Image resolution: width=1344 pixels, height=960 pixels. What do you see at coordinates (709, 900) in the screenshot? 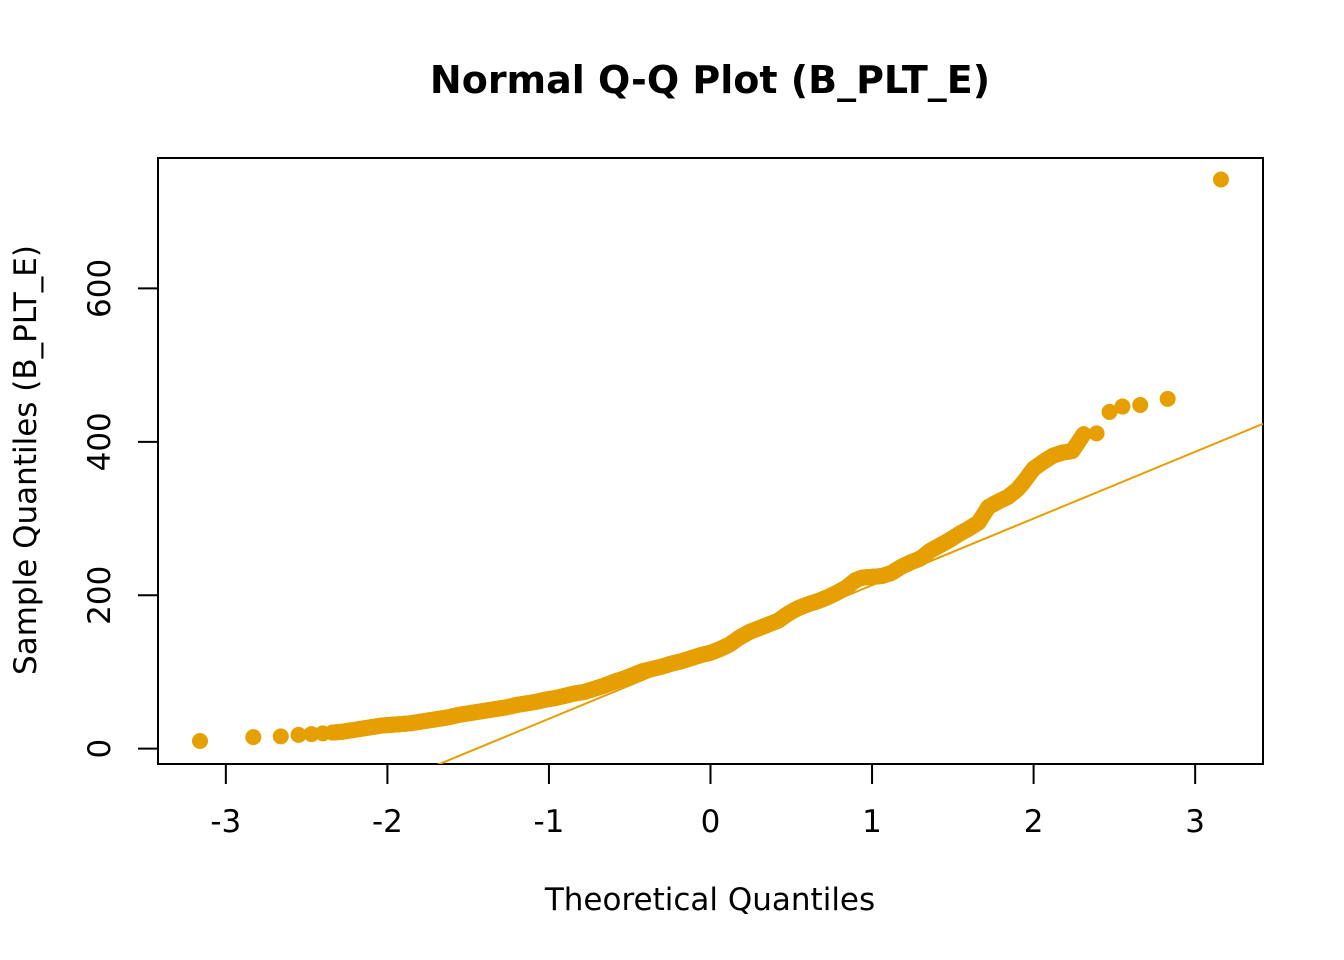
I see `x-axis-label: Theoretical Quantiles` at bounding box center [709, 900].